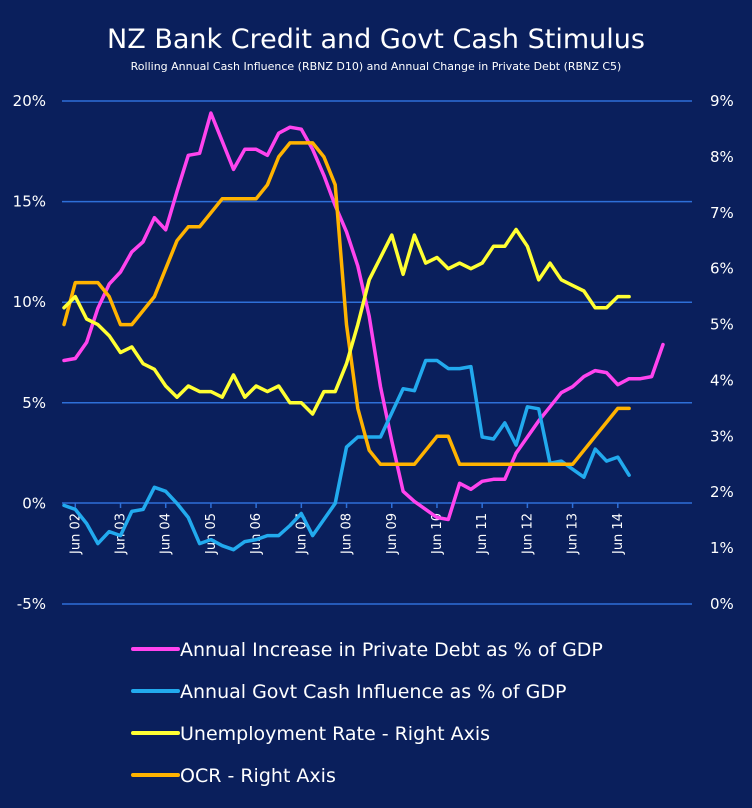 The image size is (752, 808). I want to click on right-axis-ticks: 0% 1% 2% 3% 4% 5% 6% 7% 8% 9%, so click(722, 352).